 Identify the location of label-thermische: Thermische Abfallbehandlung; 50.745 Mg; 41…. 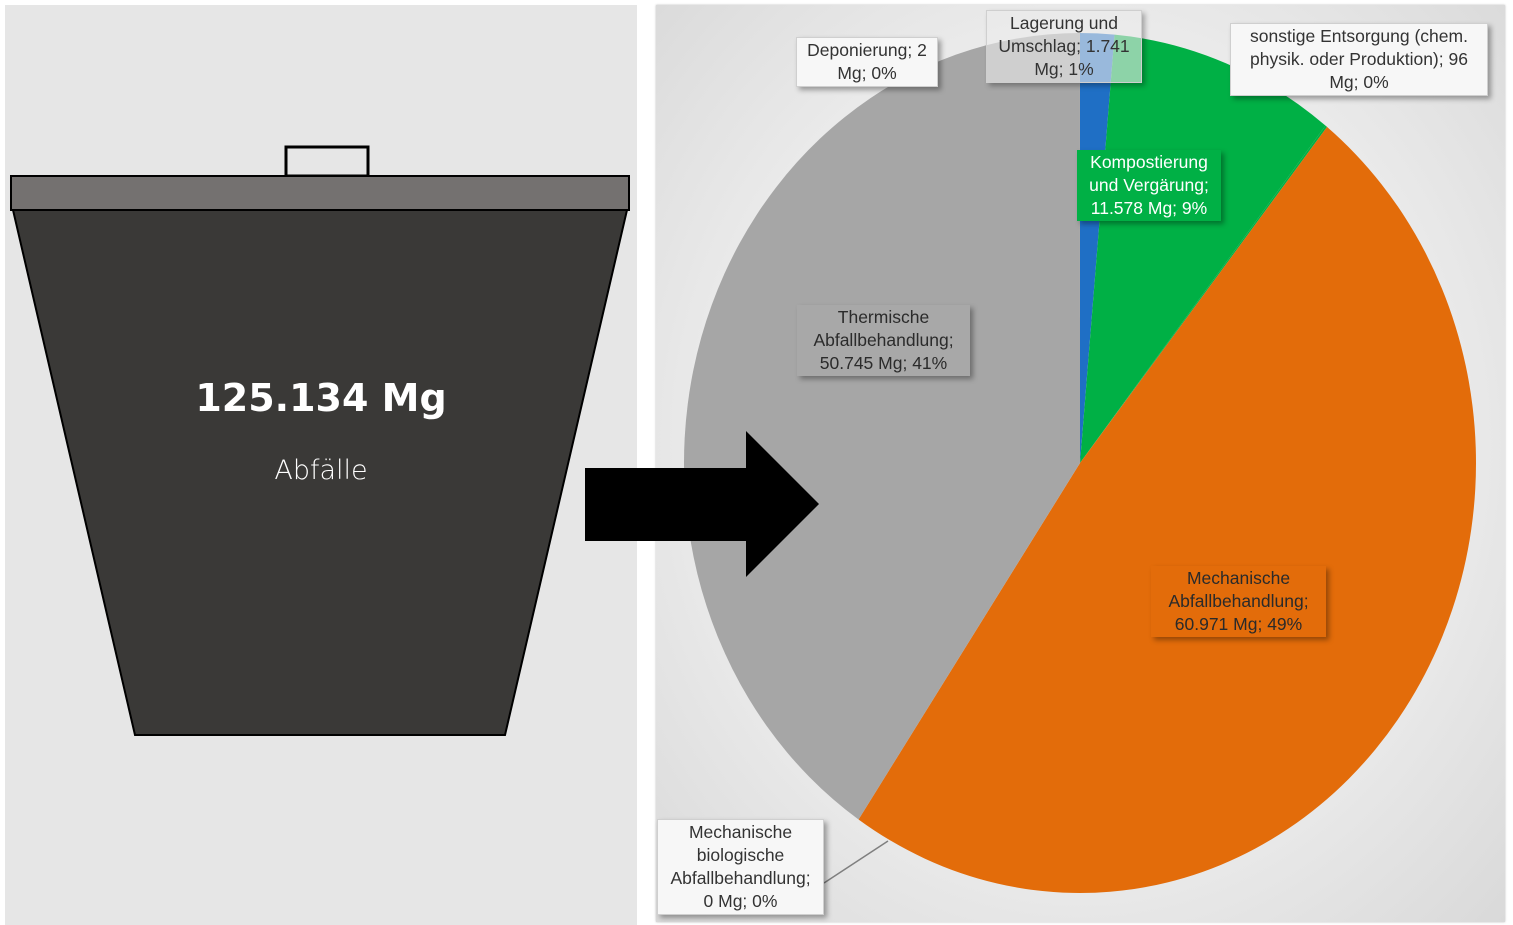
(883, 340).